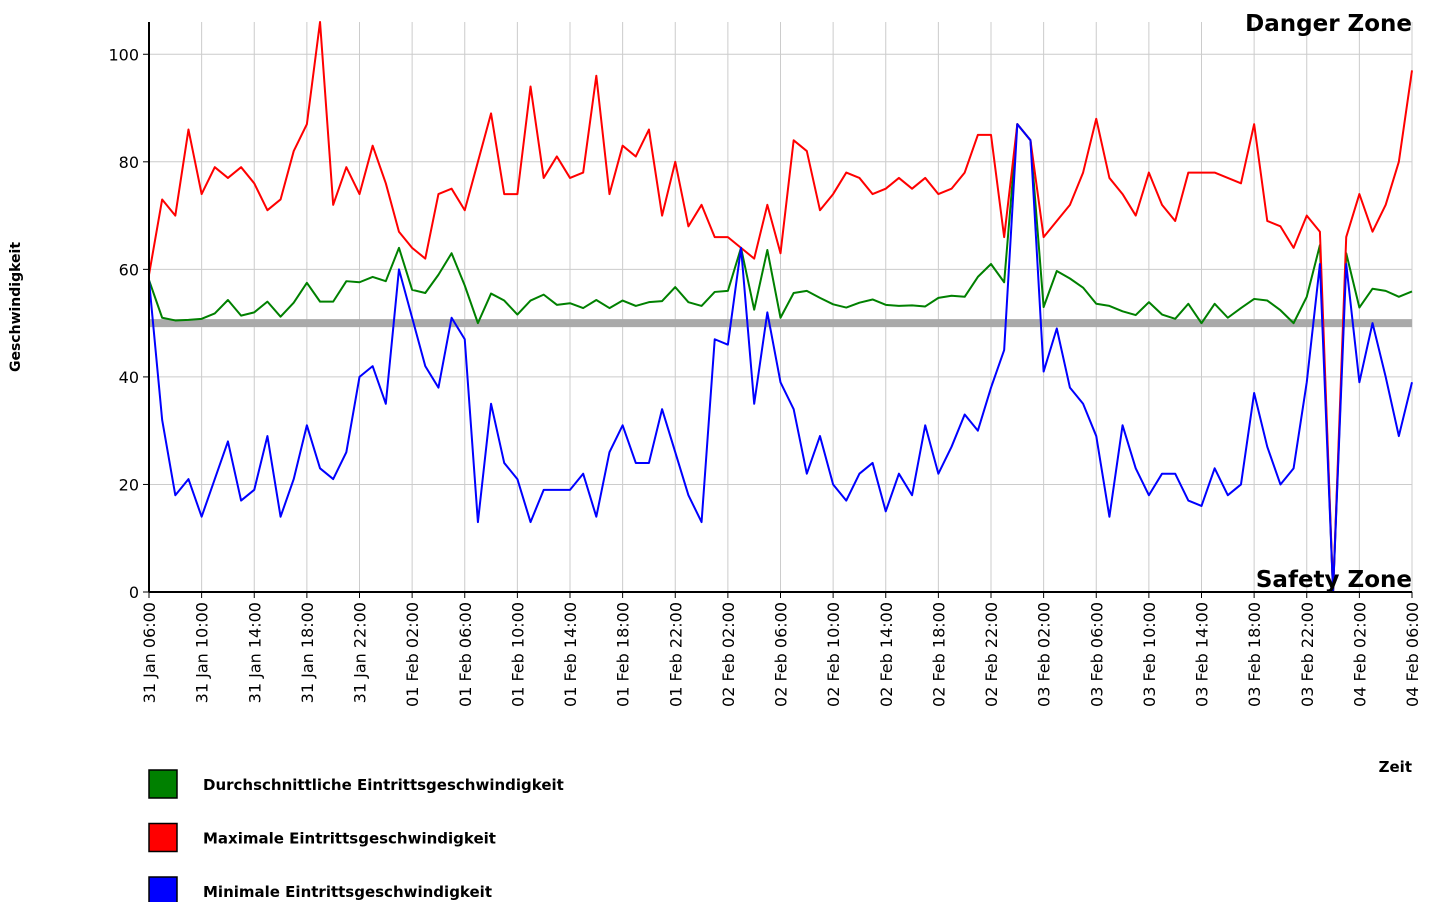  Describe the element at coordinates (1412, 654) in the screenshot. I see `x-tick-label: 04 Feb 06:00` at that location.